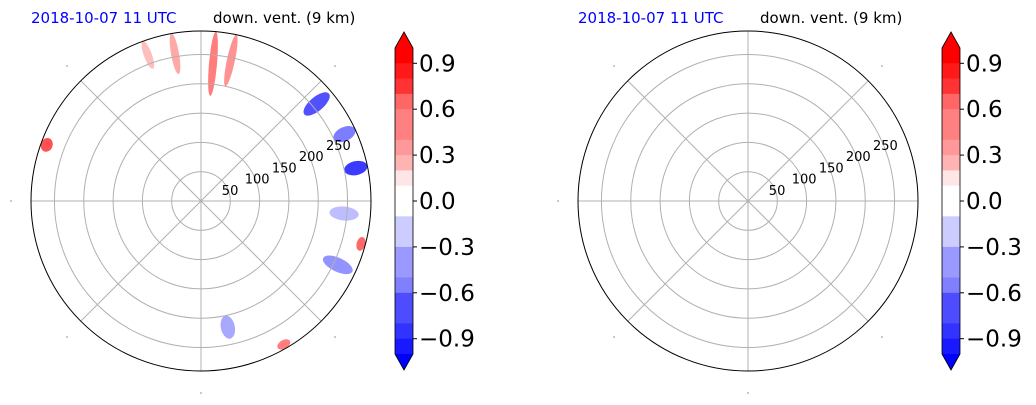  Describe the element at coordinates (257, 180) in the screenshot. I see `radial-tick-label: 100` at that location.